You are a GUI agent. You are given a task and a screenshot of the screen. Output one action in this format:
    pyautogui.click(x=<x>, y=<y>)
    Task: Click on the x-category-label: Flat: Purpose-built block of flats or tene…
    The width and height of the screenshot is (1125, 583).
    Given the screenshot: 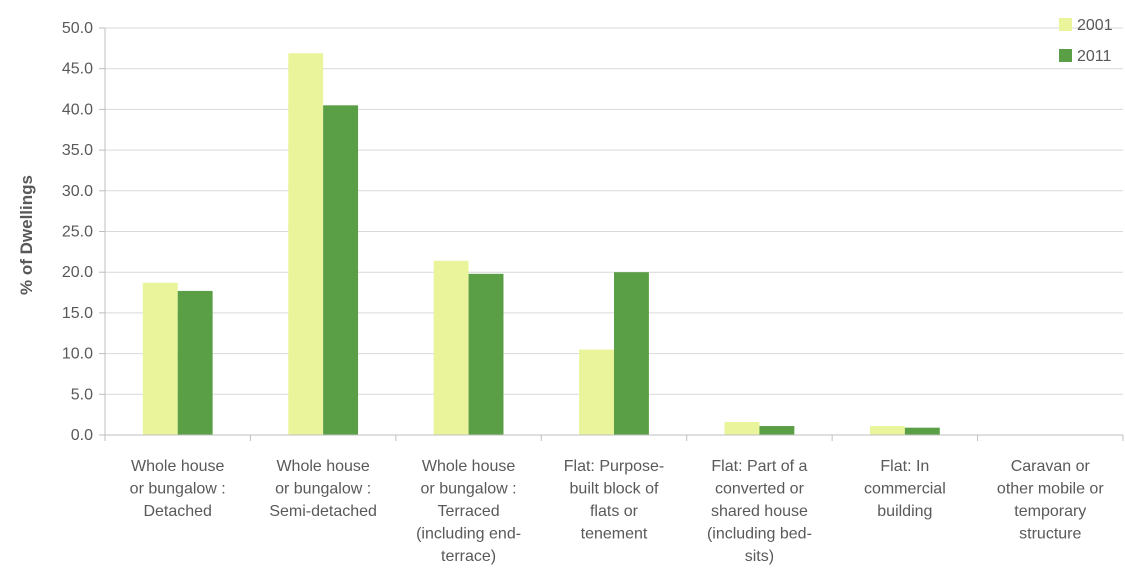 What is the action you would take?
    pyautogui.click(x=614, y=500)
    